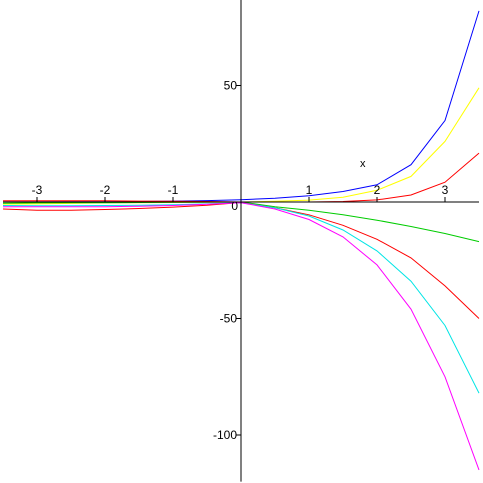 Image resolution: width=483 pixels, height=483 pixels. Describe the element at coordinates (377, 190) in the screenshot. I see `x-tick-label: 2` at that location.